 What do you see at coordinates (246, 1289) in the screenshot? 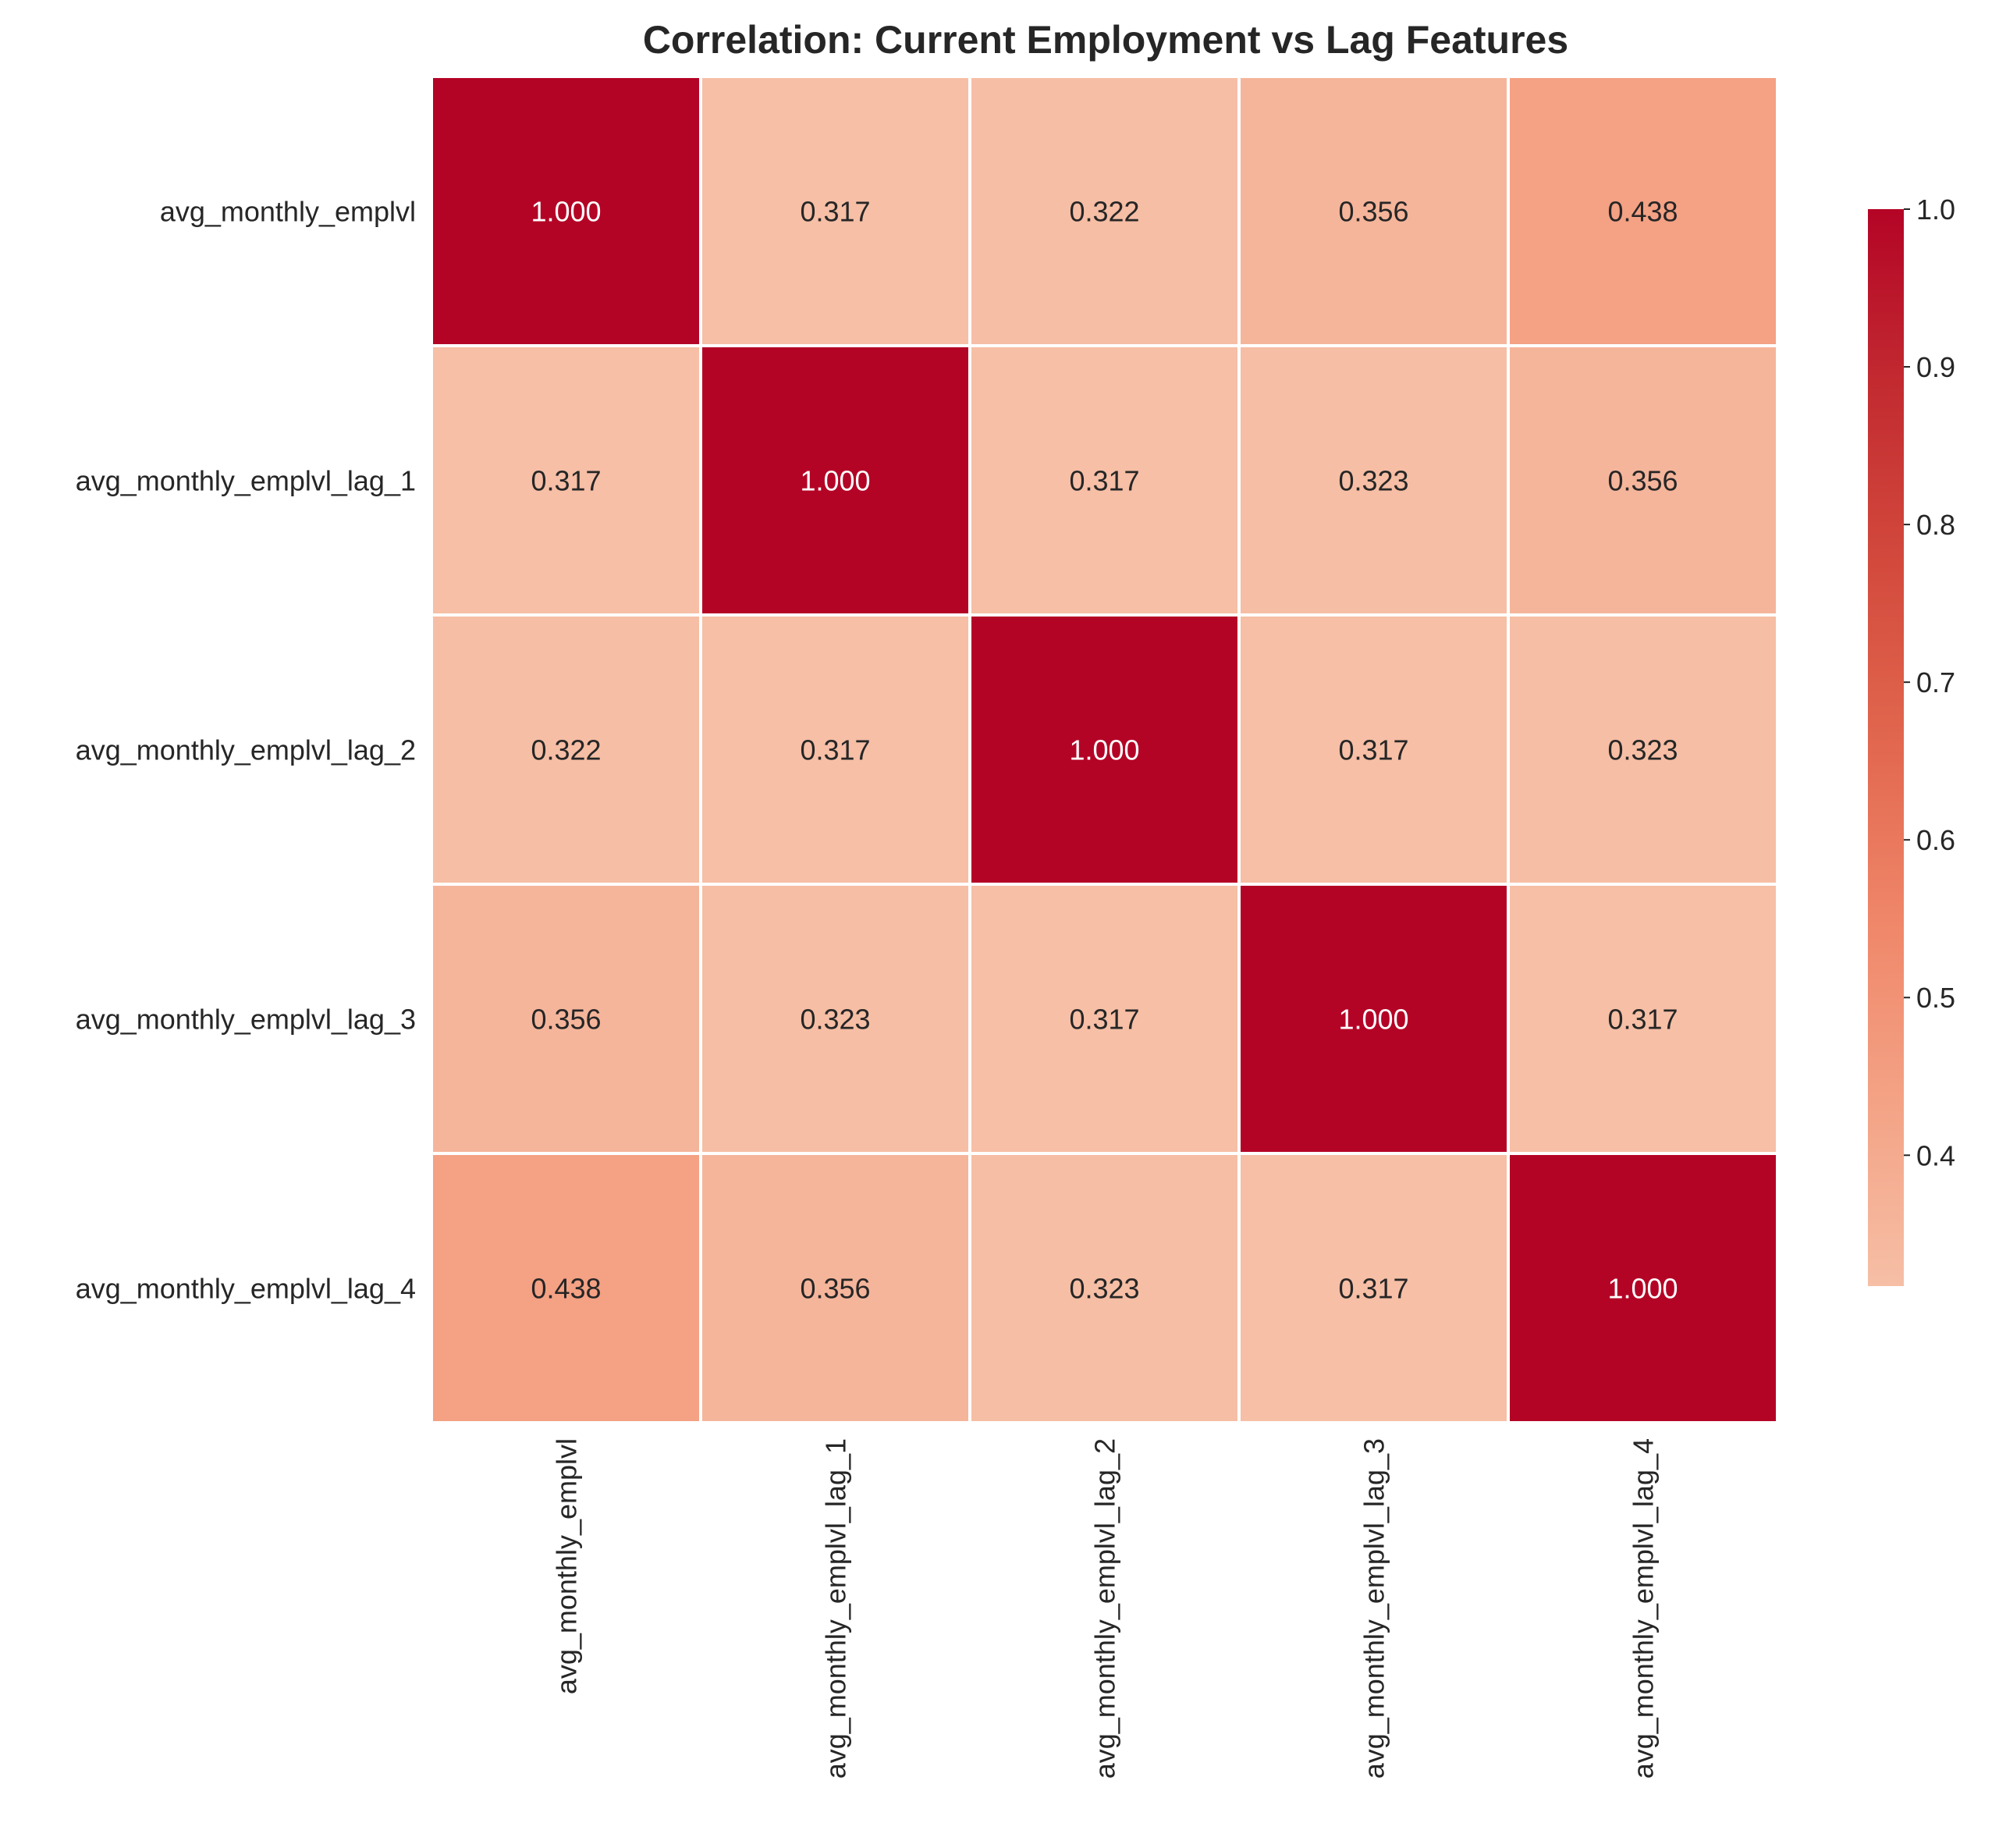
I see `row-tick-label: avg_monthly_emplvl_lag_4` at bounding box center [246, 1289].